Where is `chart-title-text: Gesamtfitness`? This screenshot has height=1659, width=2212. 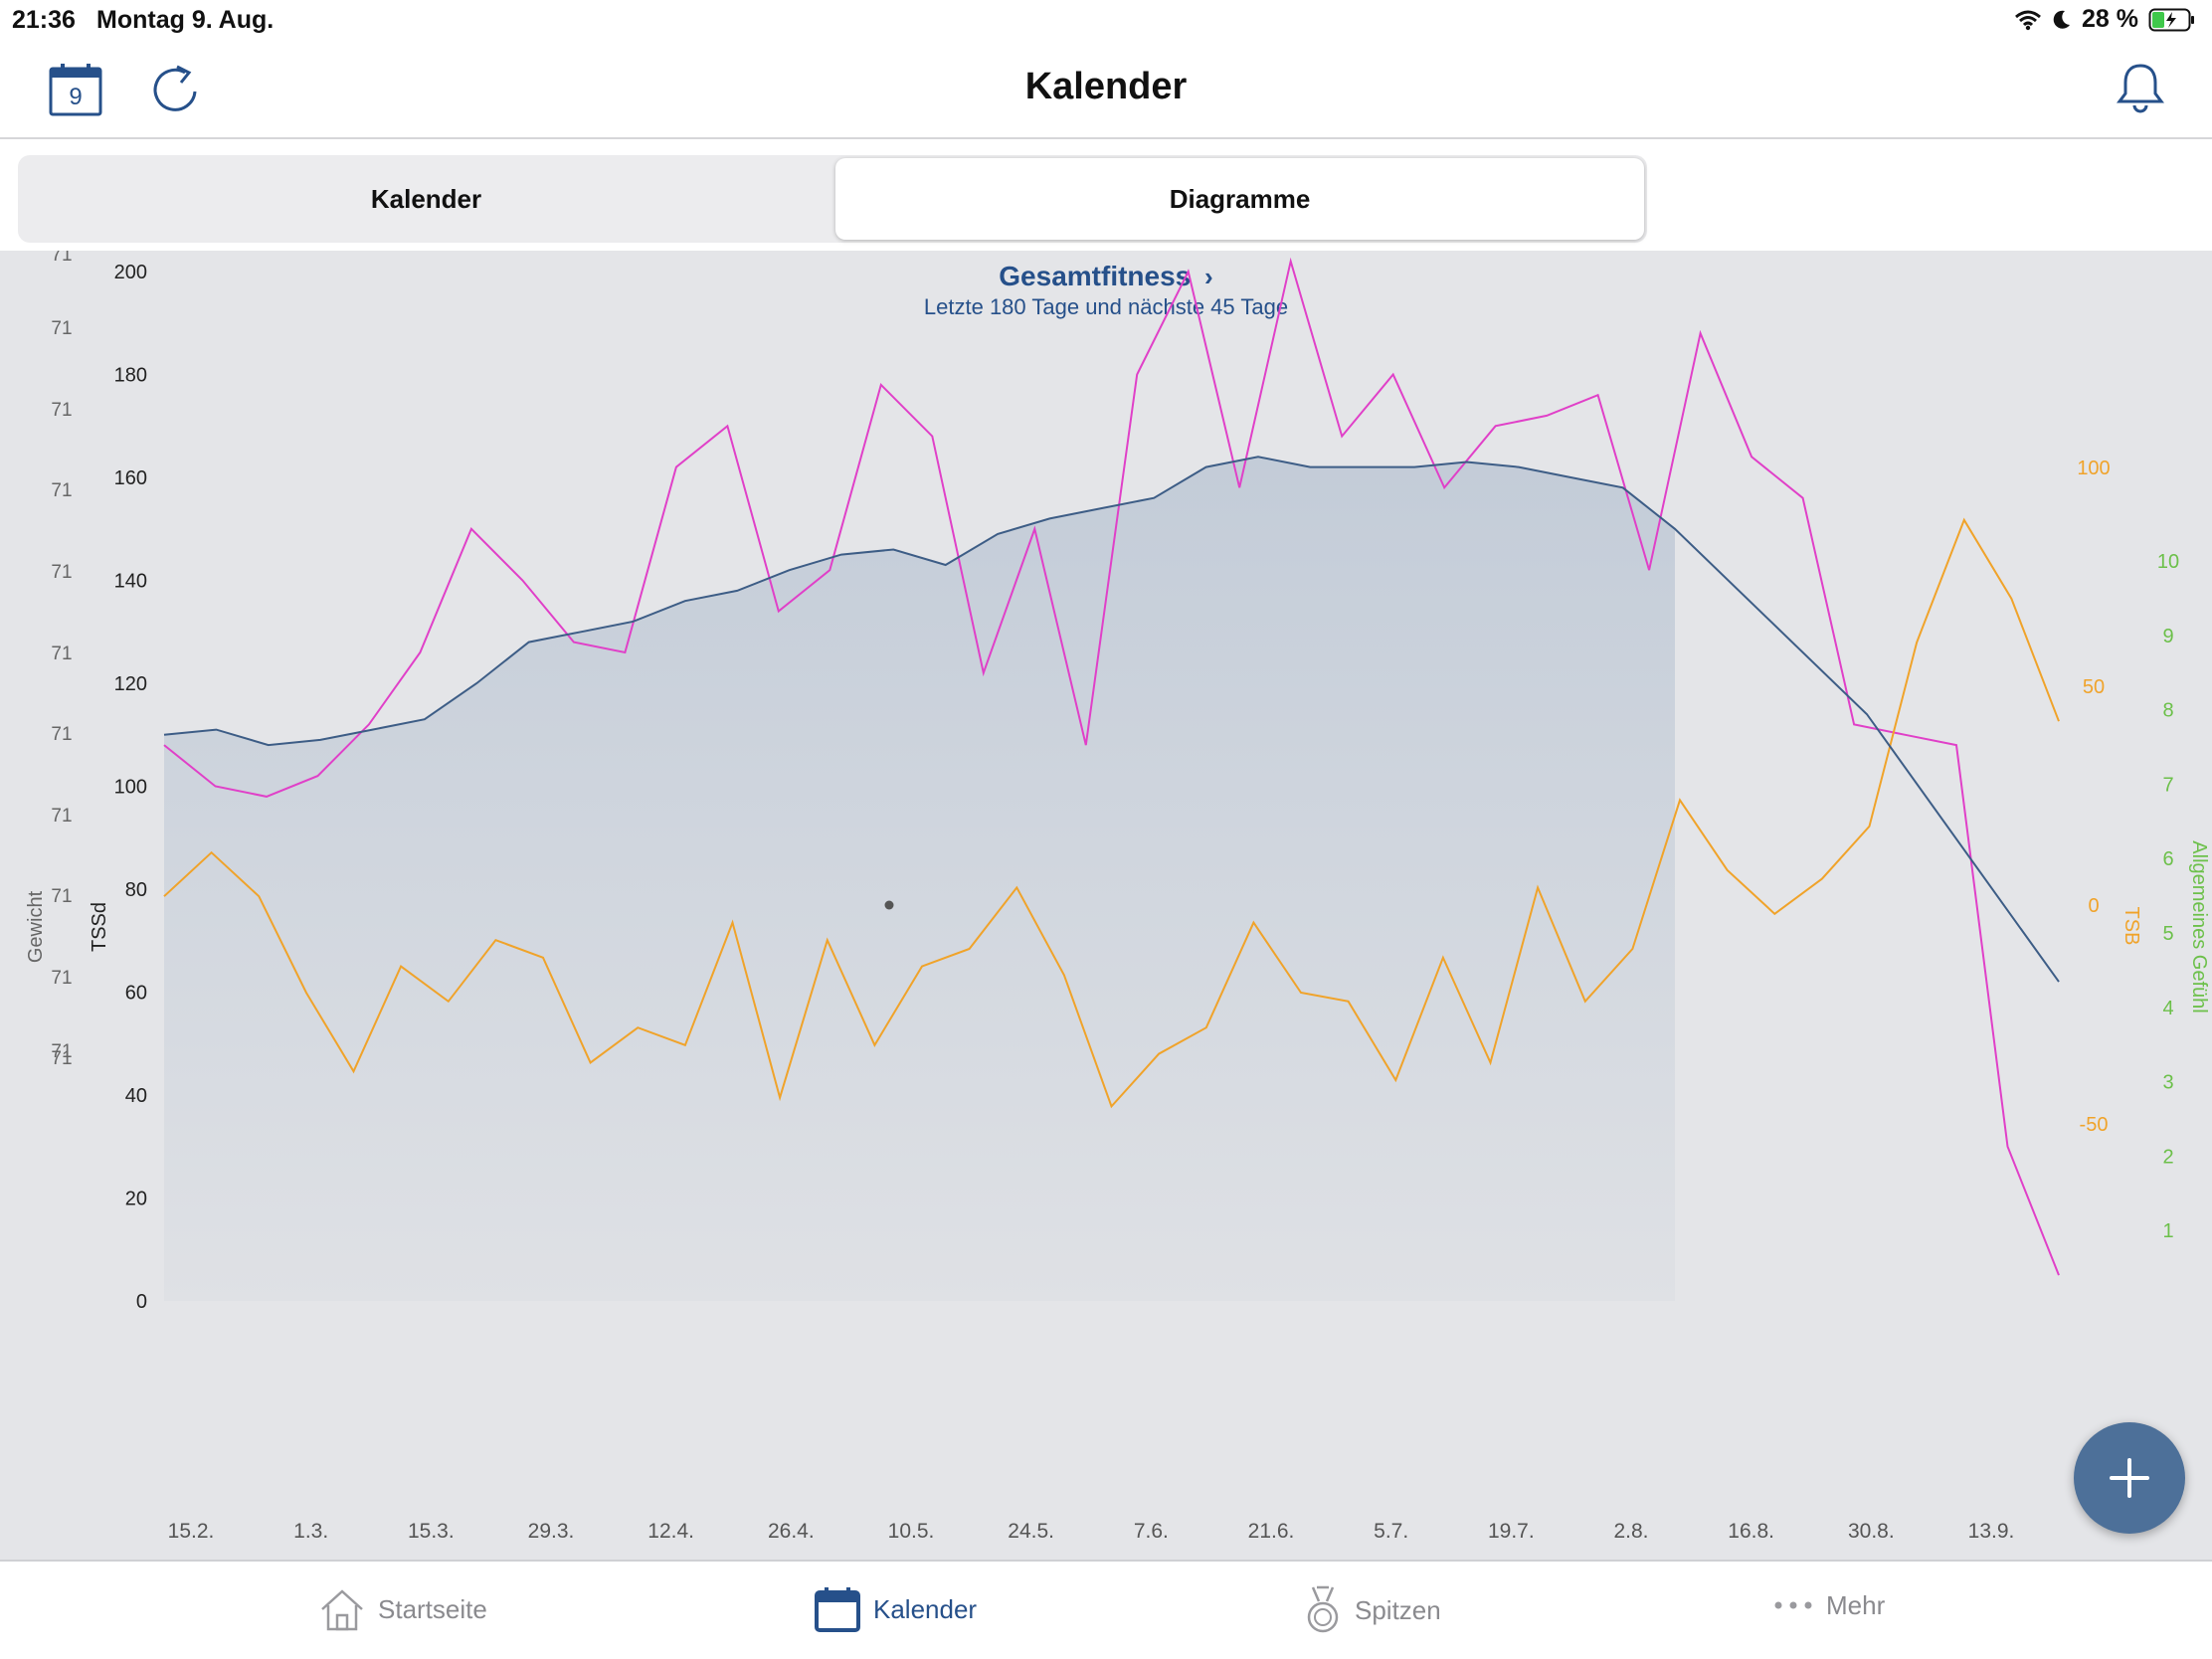 chart-title-text: Gesamtfitness is located at coordinates (1095, 276).